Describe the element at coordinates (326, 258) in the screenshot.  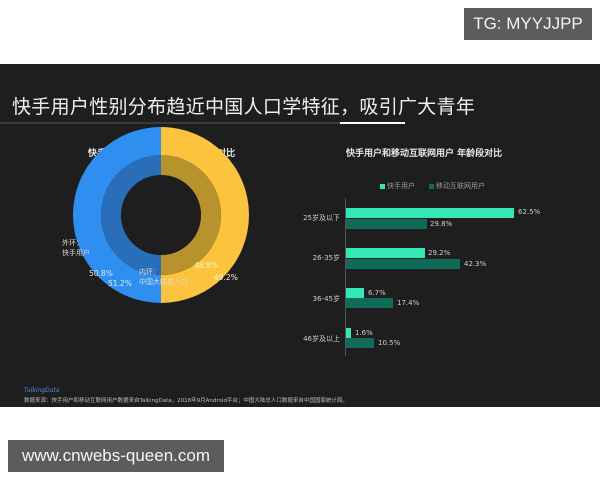
I see `category-label-26-35: 26-35岁` at that location.